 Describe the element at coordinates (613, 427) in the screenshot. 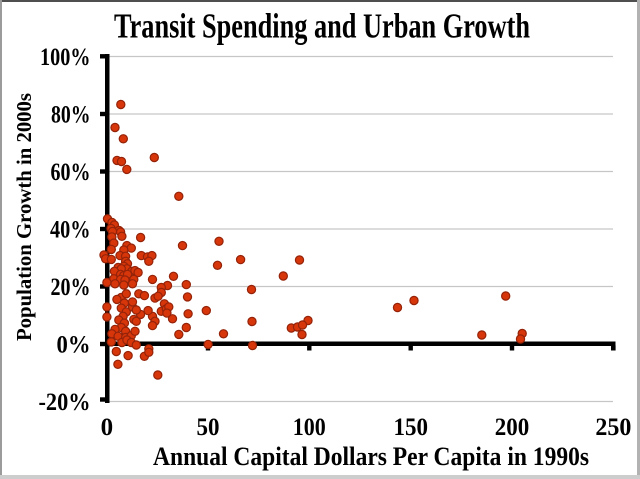

I see `svg-text: 250` at that location.